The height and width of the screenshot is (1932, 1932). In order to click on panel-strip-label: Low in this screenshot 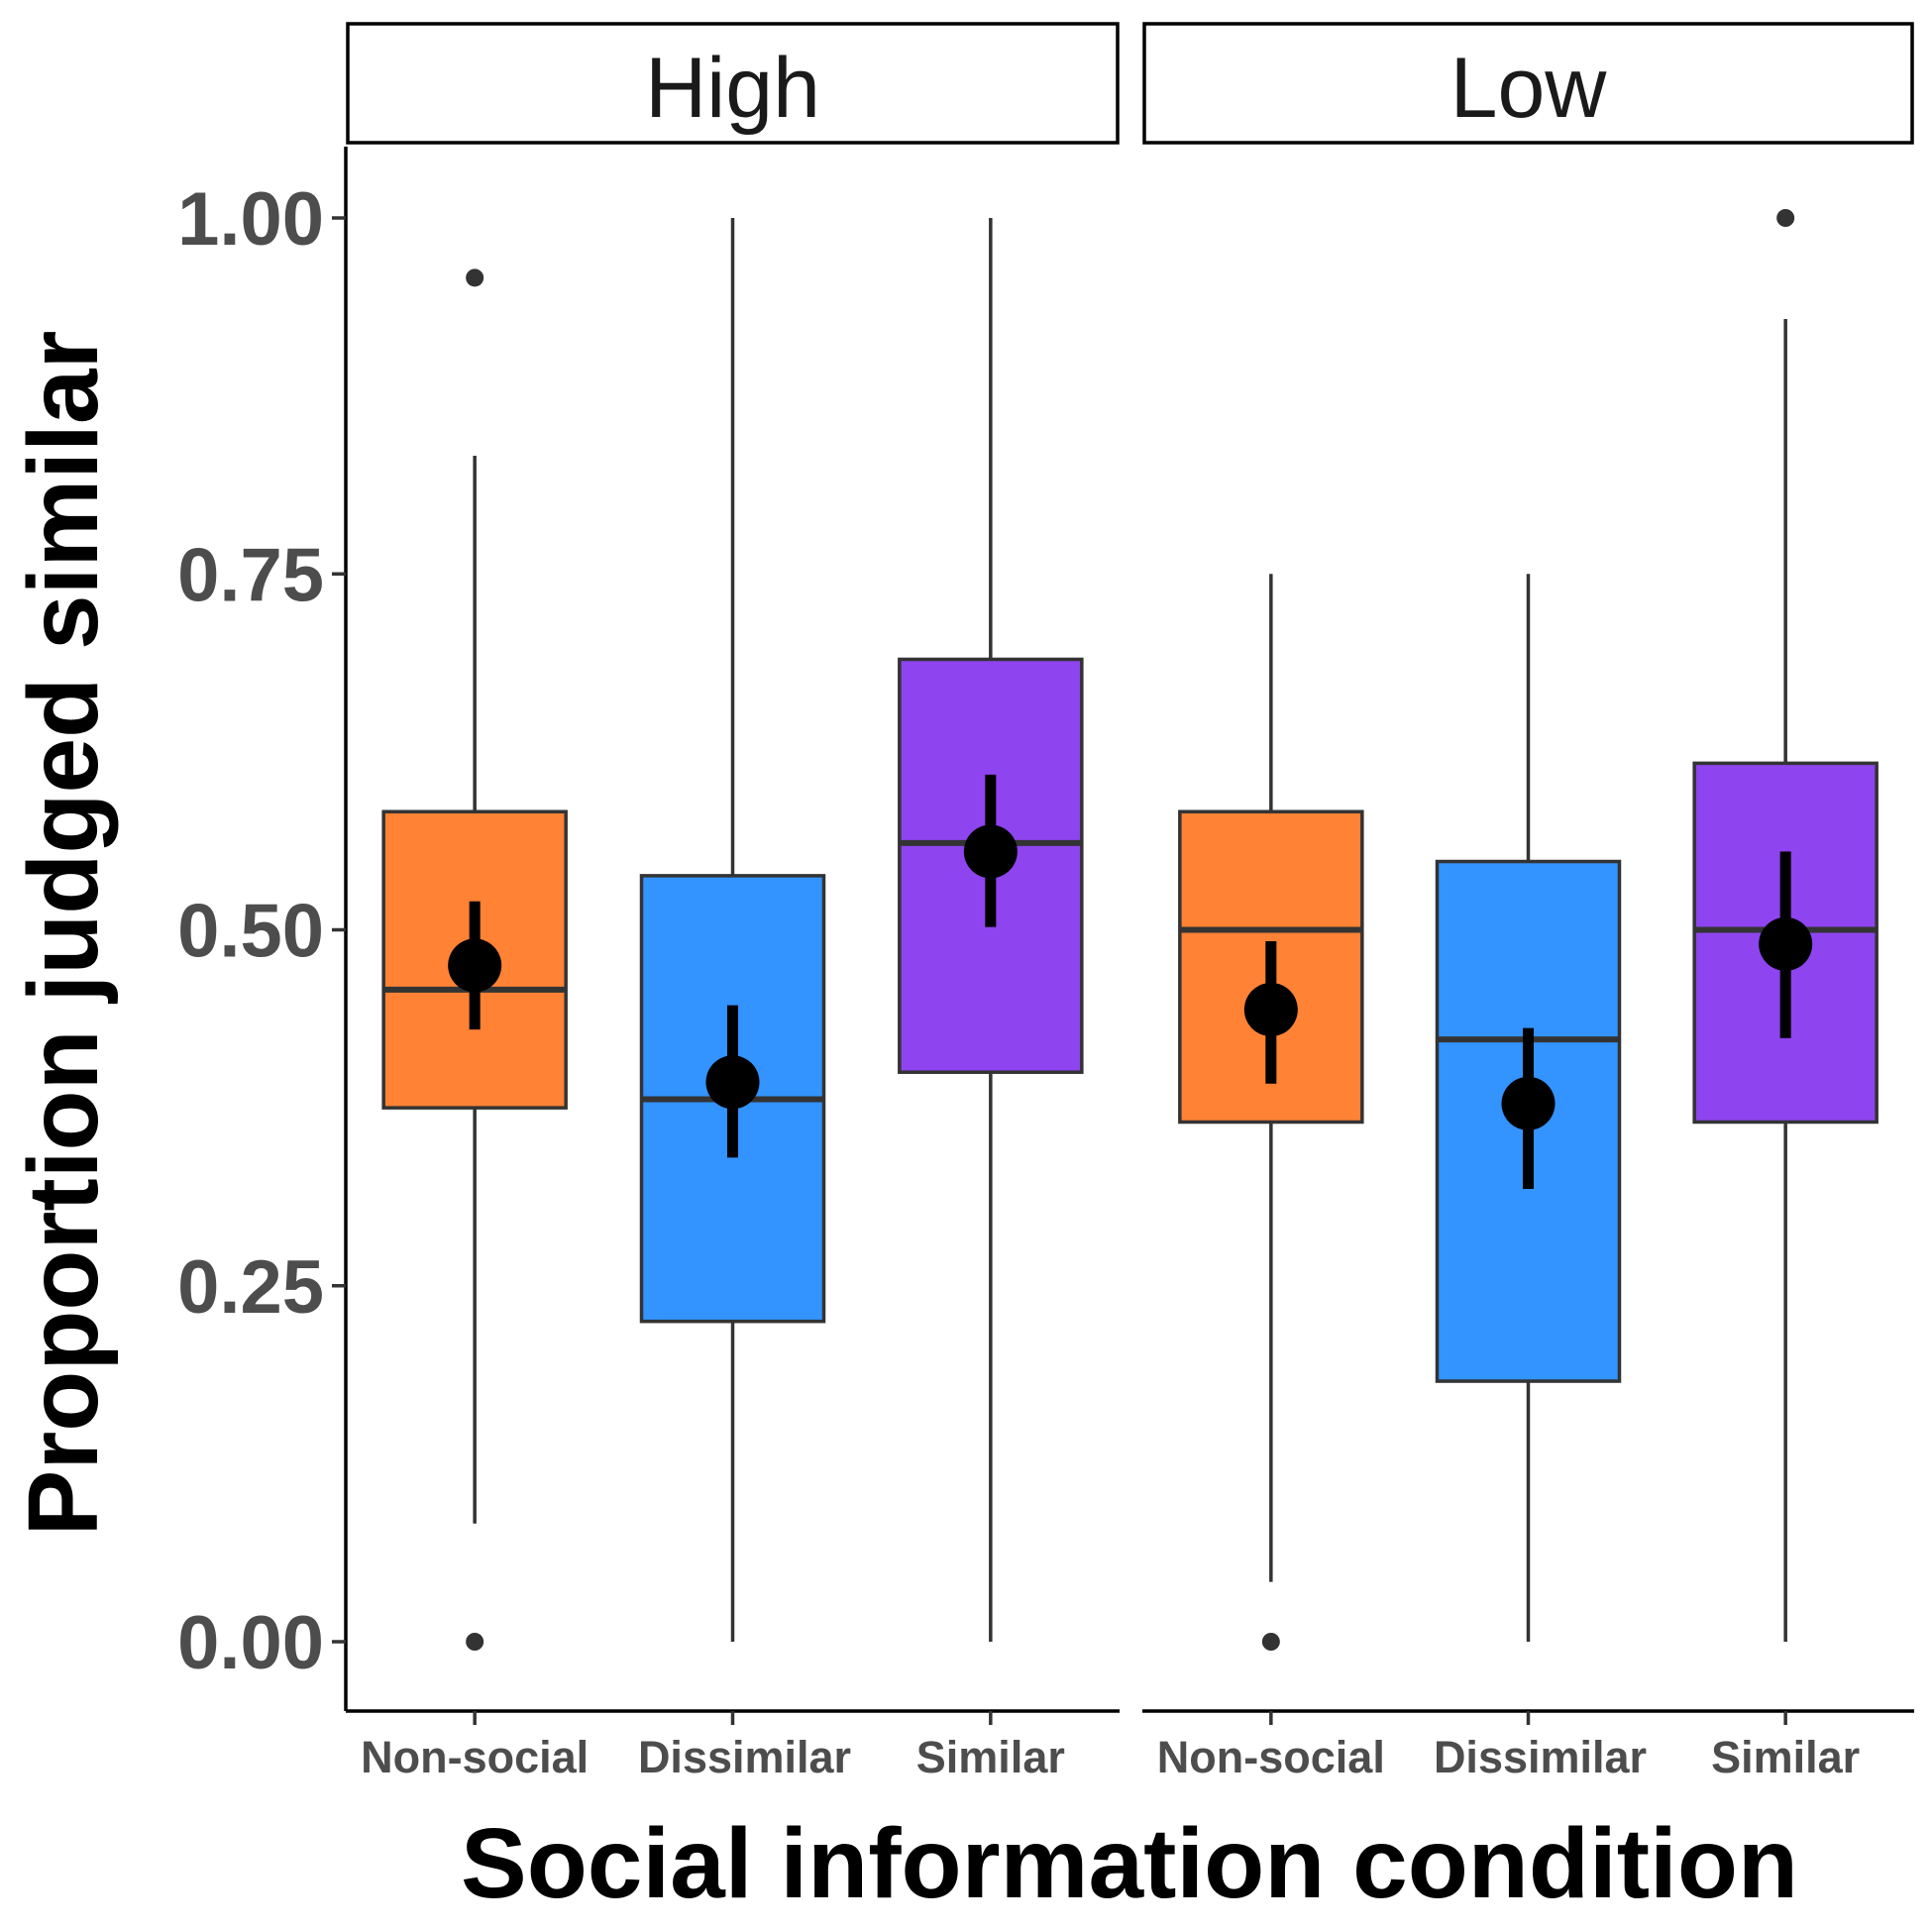, I will do `click(1529, 88)`.